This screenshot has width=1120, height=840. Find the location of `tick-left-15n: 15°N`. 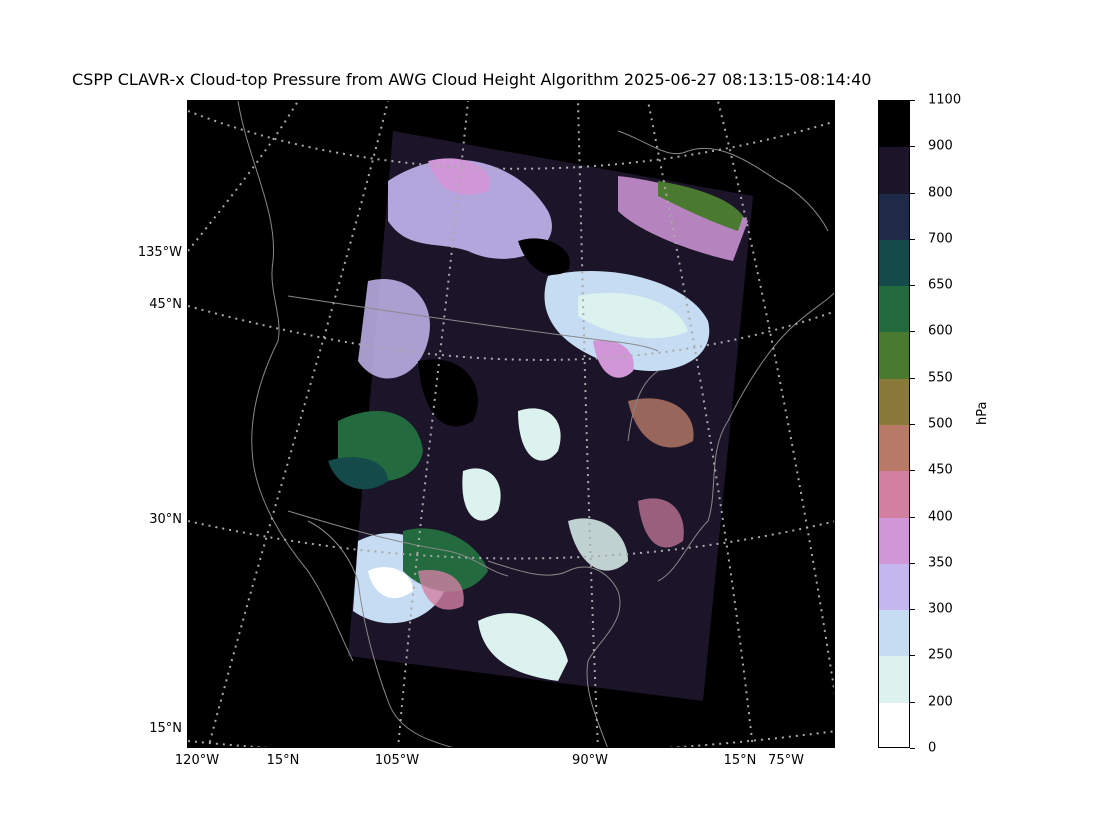

tick-left-15n: 15°N is located at coordinates (165, 728).